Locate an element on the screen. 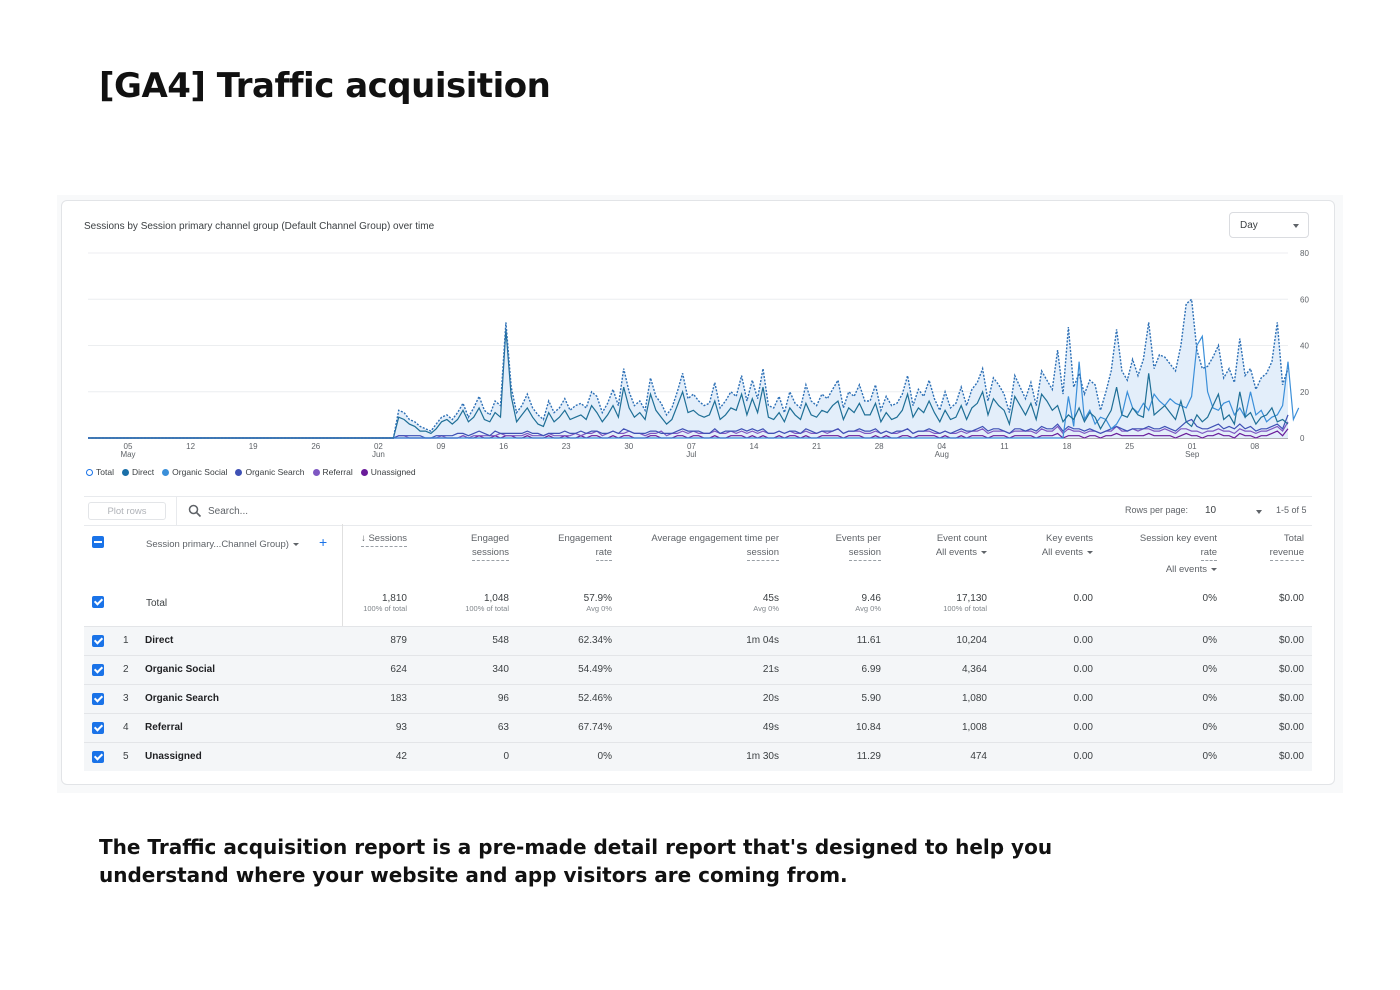 This screenshot has height=990, width=1400. total-value: 57.9% is located at coordinates (597, 598).